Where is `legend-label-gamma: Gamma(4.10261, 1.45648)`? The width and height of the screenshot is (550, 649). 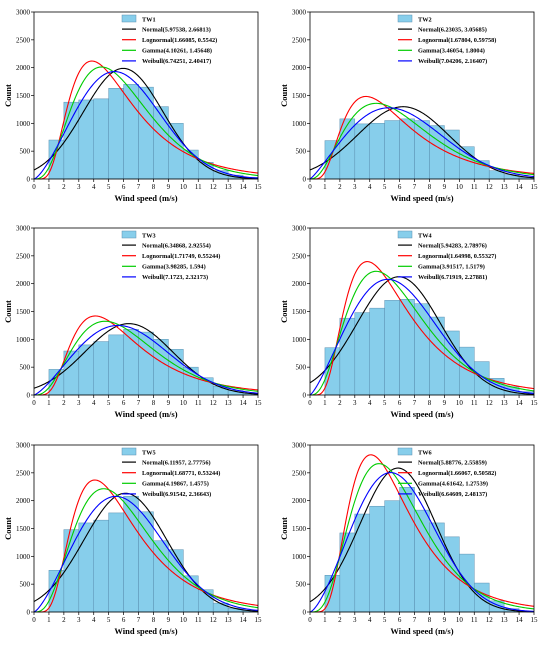
legend-label-gamma: Gamma(4.10261, 1.45648) is located at coordinates (177, 51).